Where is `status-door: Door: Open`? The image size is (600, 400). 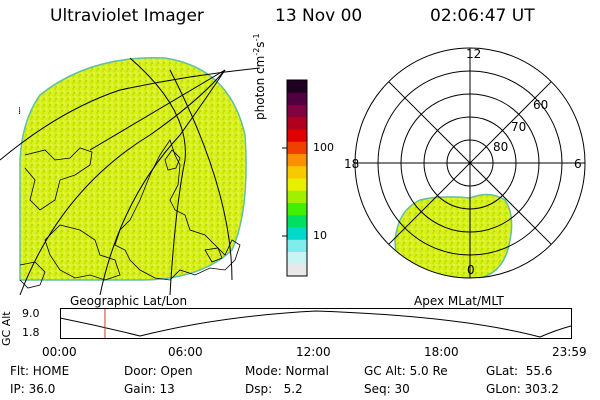 status-door: Door: Open is located at coordinates (158, 371).